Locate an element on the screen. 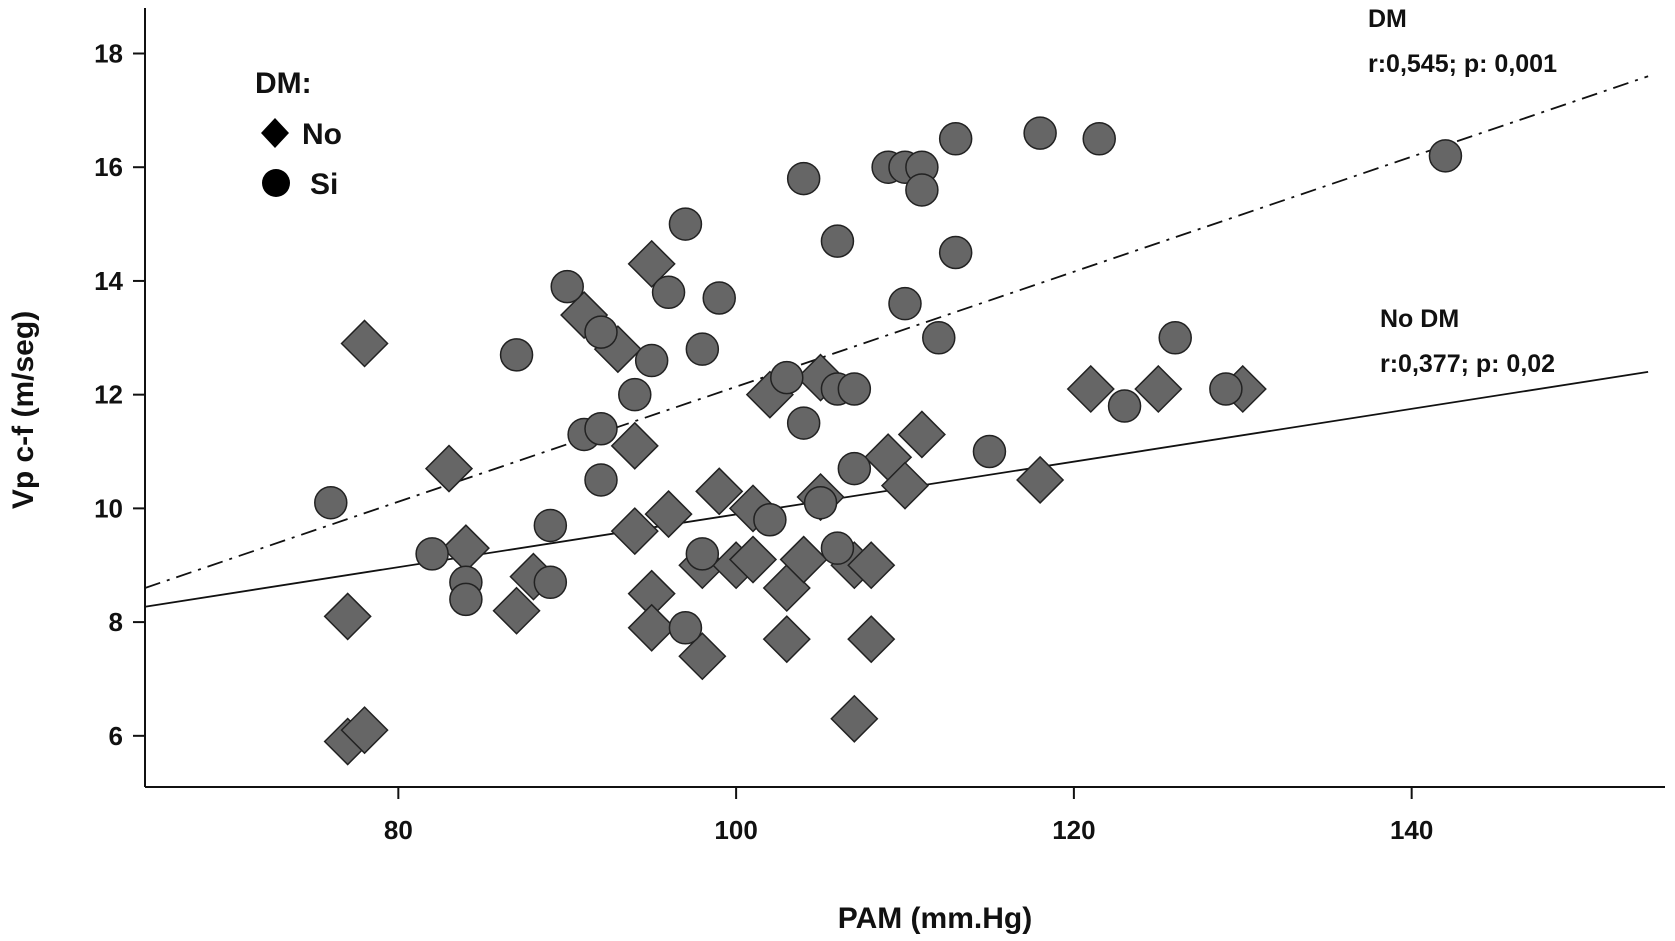 This screenshot has width=1675, height=941. y-tick-label: 18 is located at coordinates (108, 53).